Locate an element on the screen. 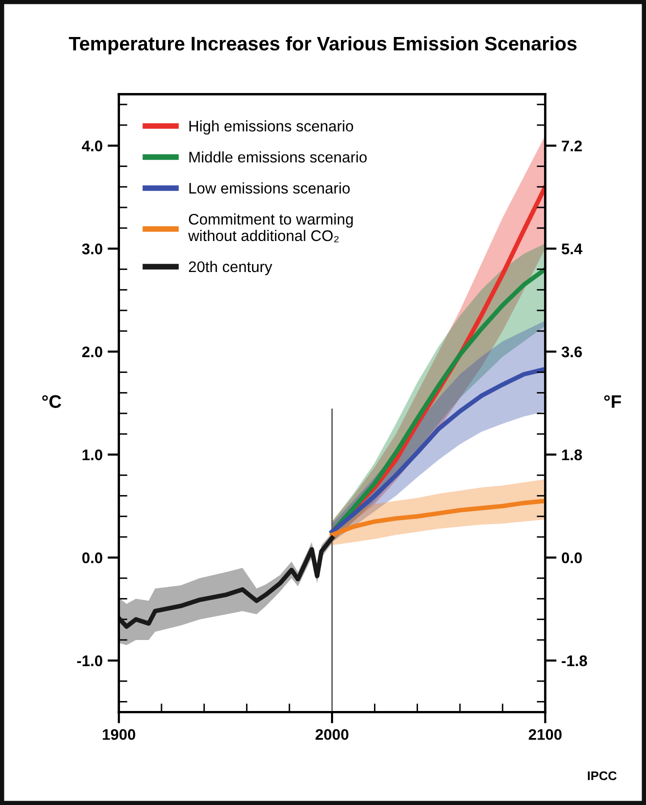  y-tick-label: 0.0 is located at coordinates (92, 558).